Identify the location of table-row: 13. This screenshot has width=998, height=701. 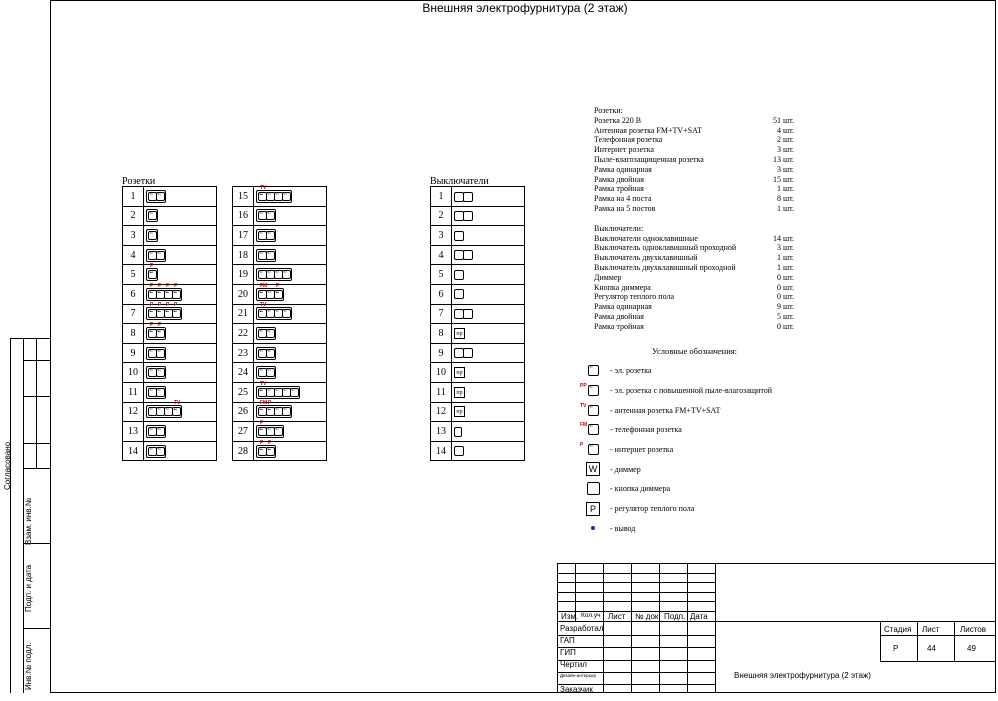
(477, 431).